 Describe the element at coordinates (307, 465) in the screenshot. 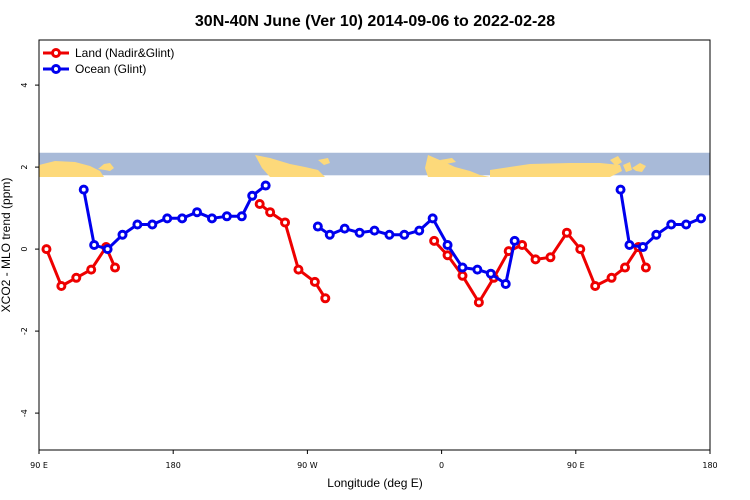

I see `x-tick-label: 90 W` at that location.